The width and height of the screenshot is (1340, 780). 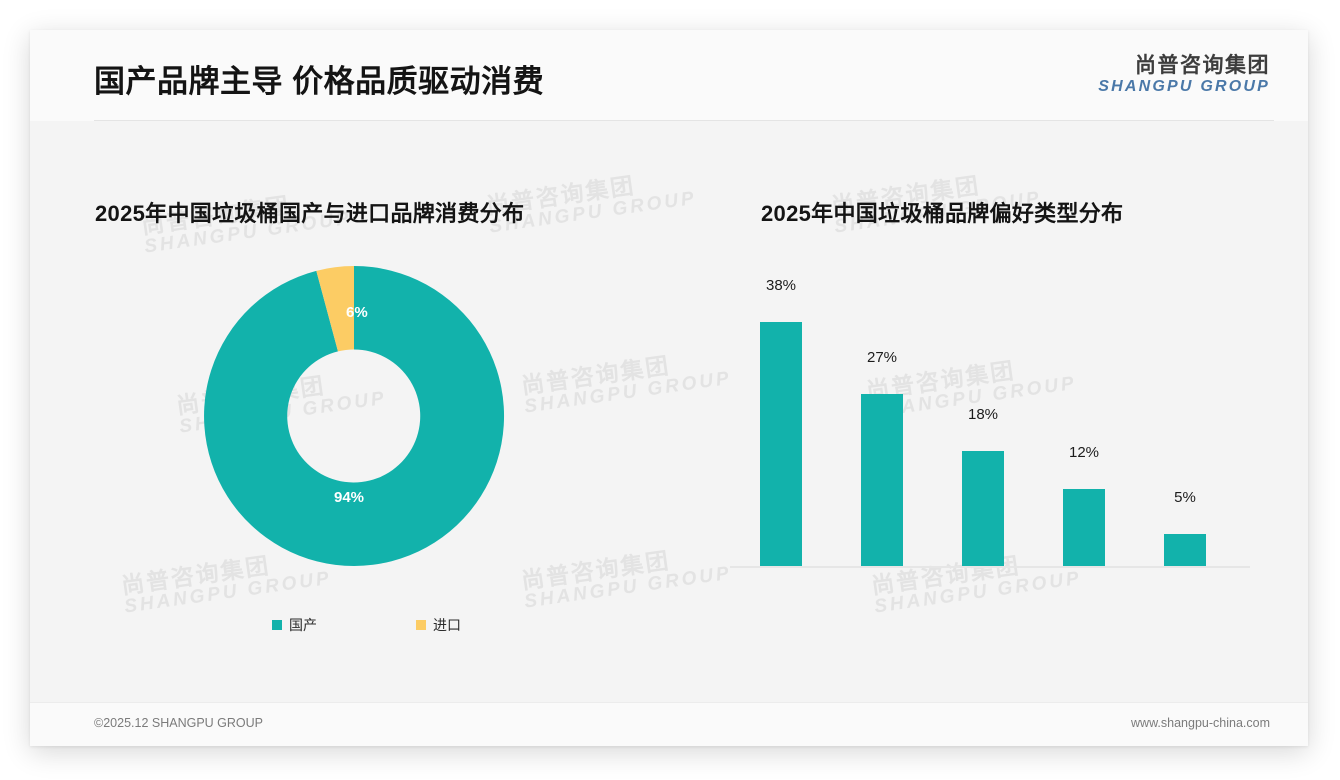 I want to click on donut-chart: 94% 6%, so click(x=354, y=416).